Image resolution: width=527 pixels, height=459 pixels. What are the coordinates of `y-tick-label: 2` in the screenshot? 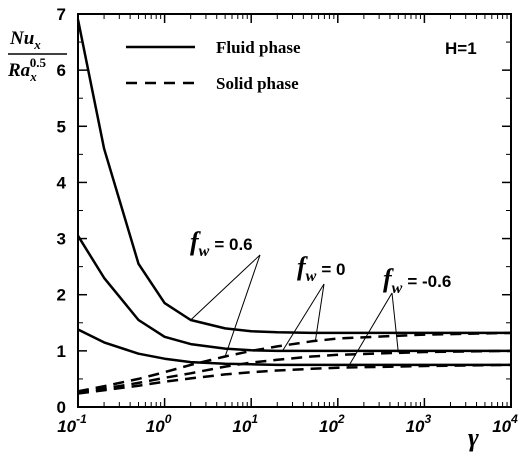 It's located at (61, 295).